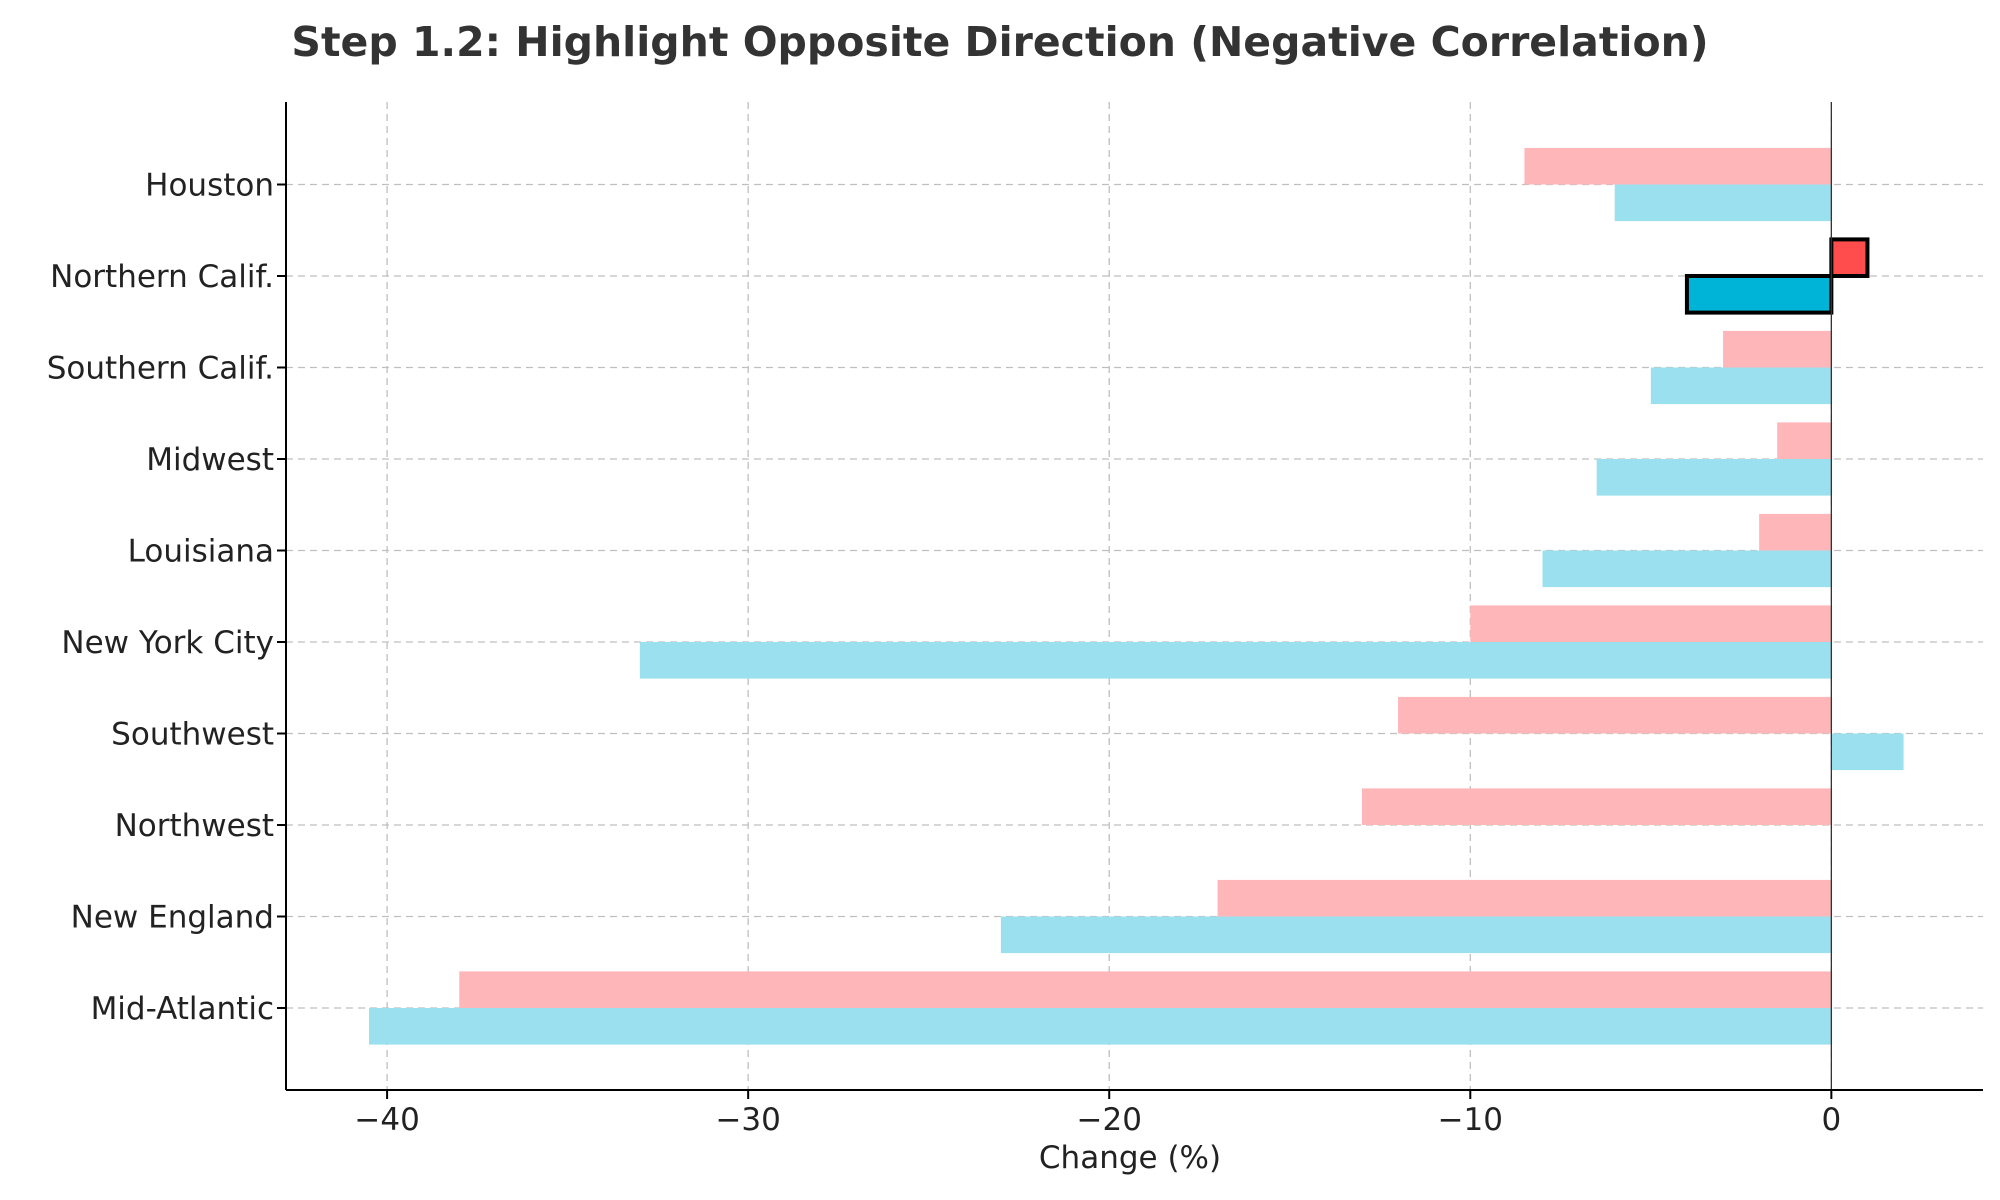  Describe the element at coordinates (1849, 257) in the screenshot. I see `bar-series-a-highlighted` at that location.